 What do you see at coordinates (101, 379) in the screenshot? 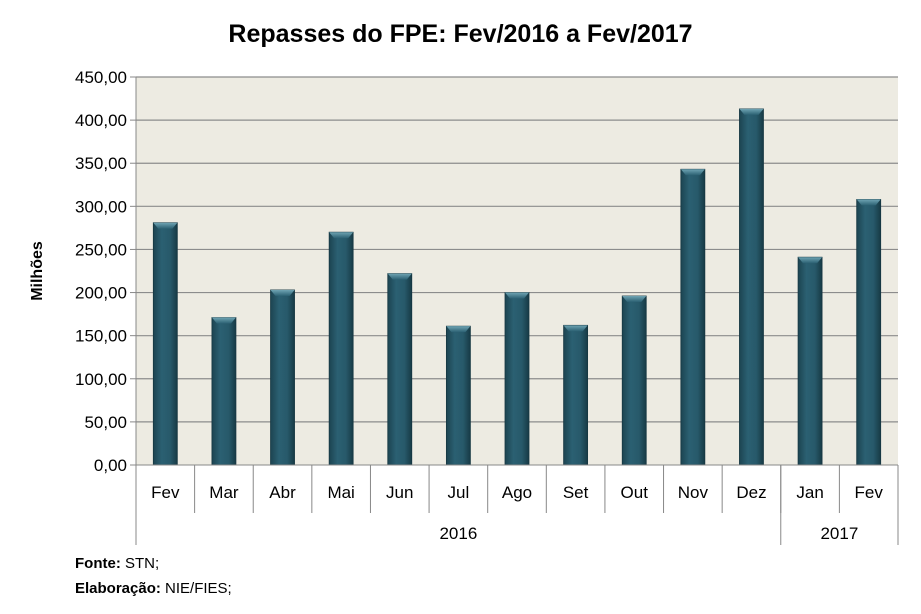
I see `y-tick-label: 100,00` at bounding box center [101, 379].